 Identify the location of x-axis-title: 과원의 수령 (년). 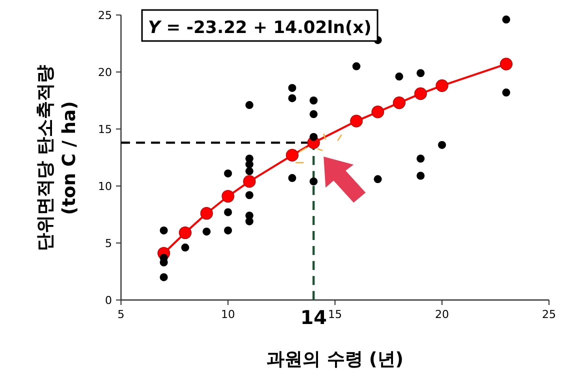
(335, 359).